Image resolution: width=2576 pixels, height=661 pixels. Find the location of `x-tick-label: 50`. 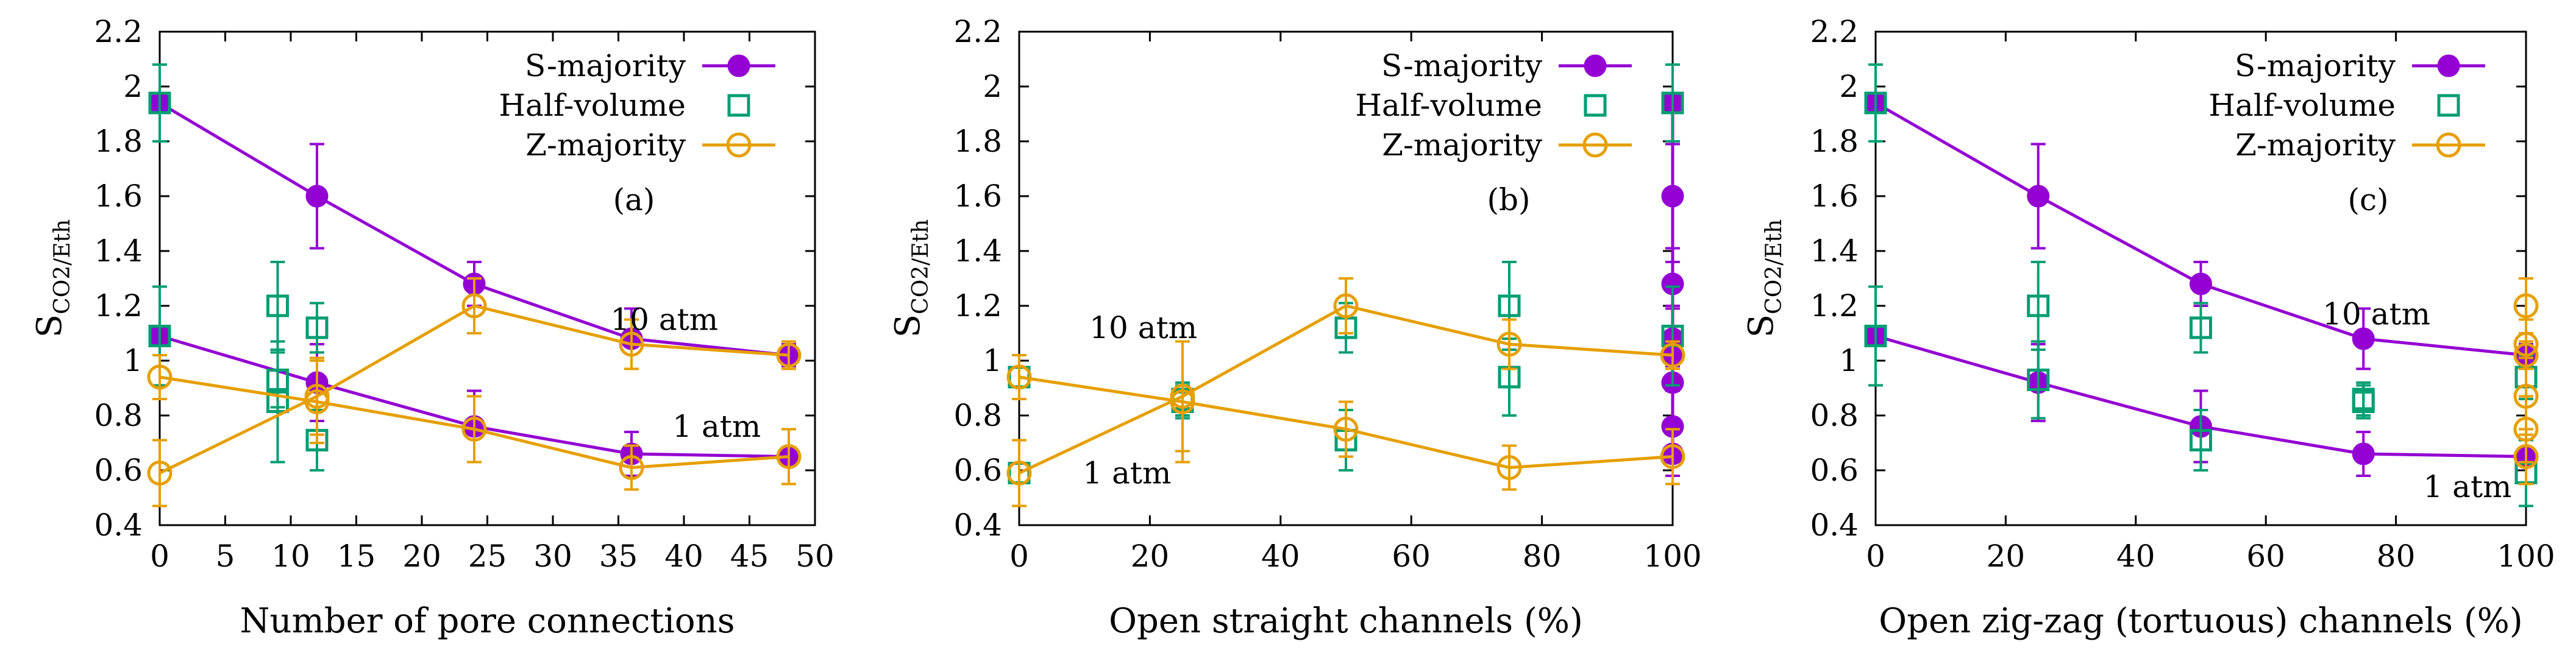

x-tick-label: 50 is located at coordinates (814, 556).